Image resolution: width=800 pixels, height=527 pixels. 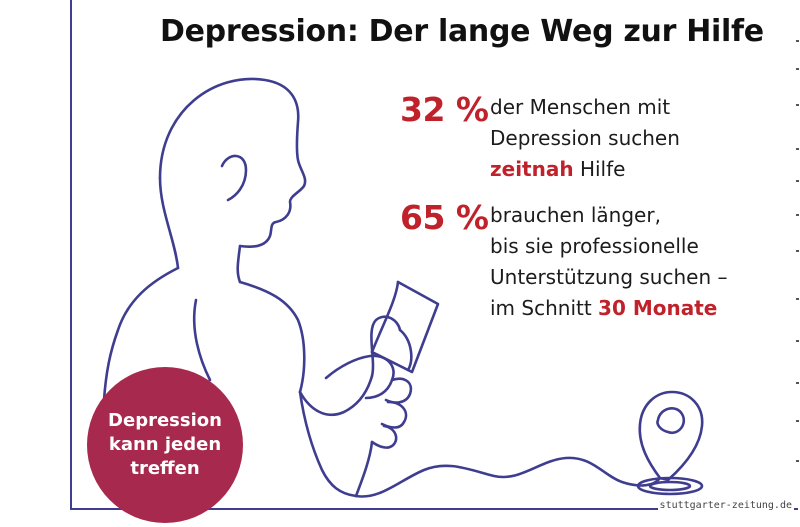 What do you see at coordinates (575, 215) in the screenshot?
I see `stat-line: brauchen länger,` at bounding box center [575, 215].